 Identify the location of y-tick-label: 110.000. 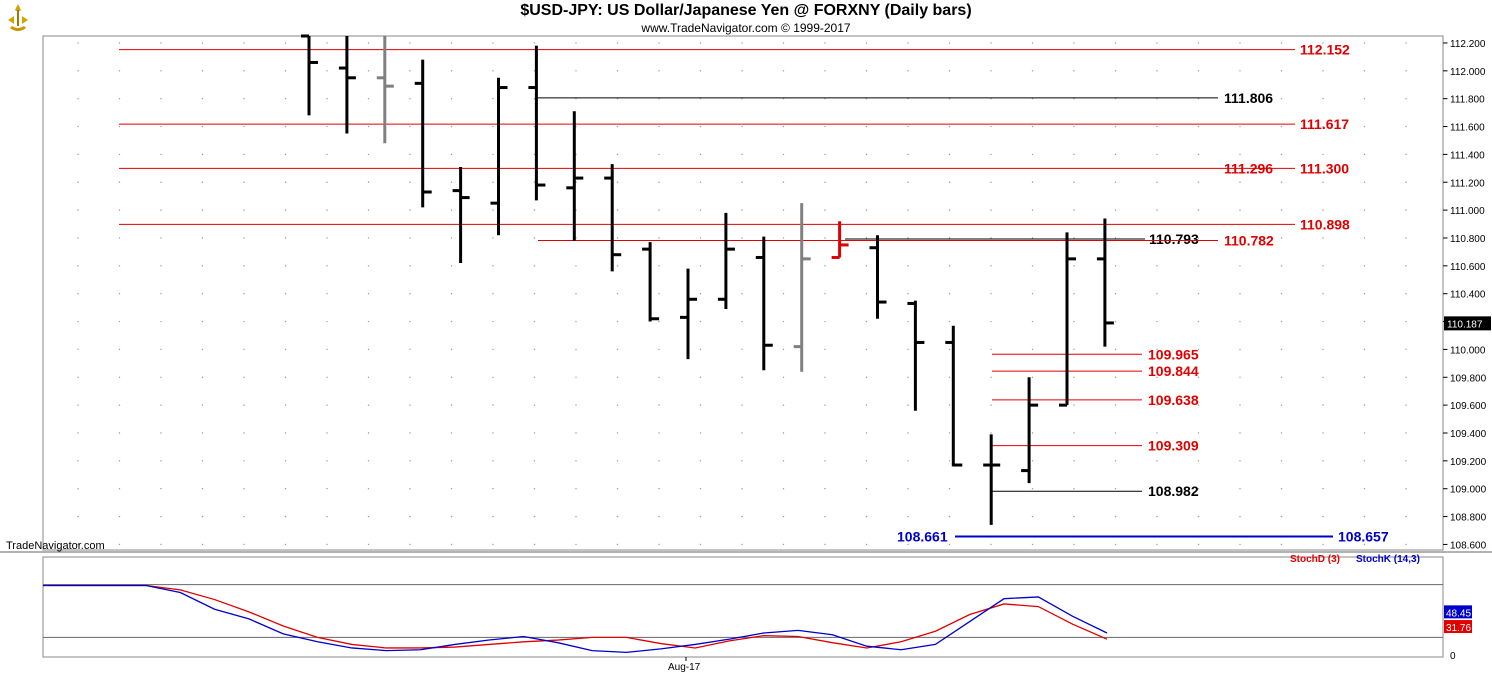
(1468, 350).